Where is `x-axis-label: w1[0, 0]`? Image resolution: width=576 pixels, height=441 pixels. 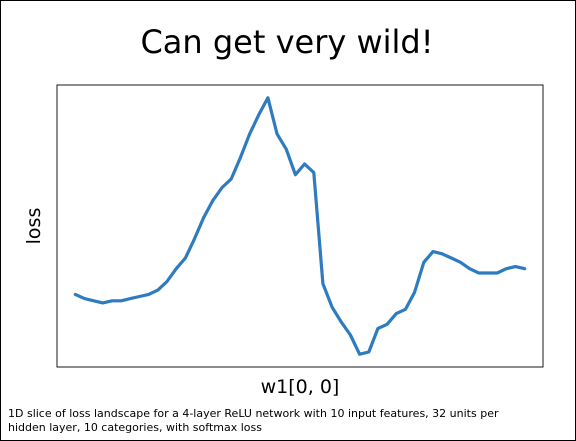 x-axis-label: w1[0, 0] is located at coordinates (300, 387).